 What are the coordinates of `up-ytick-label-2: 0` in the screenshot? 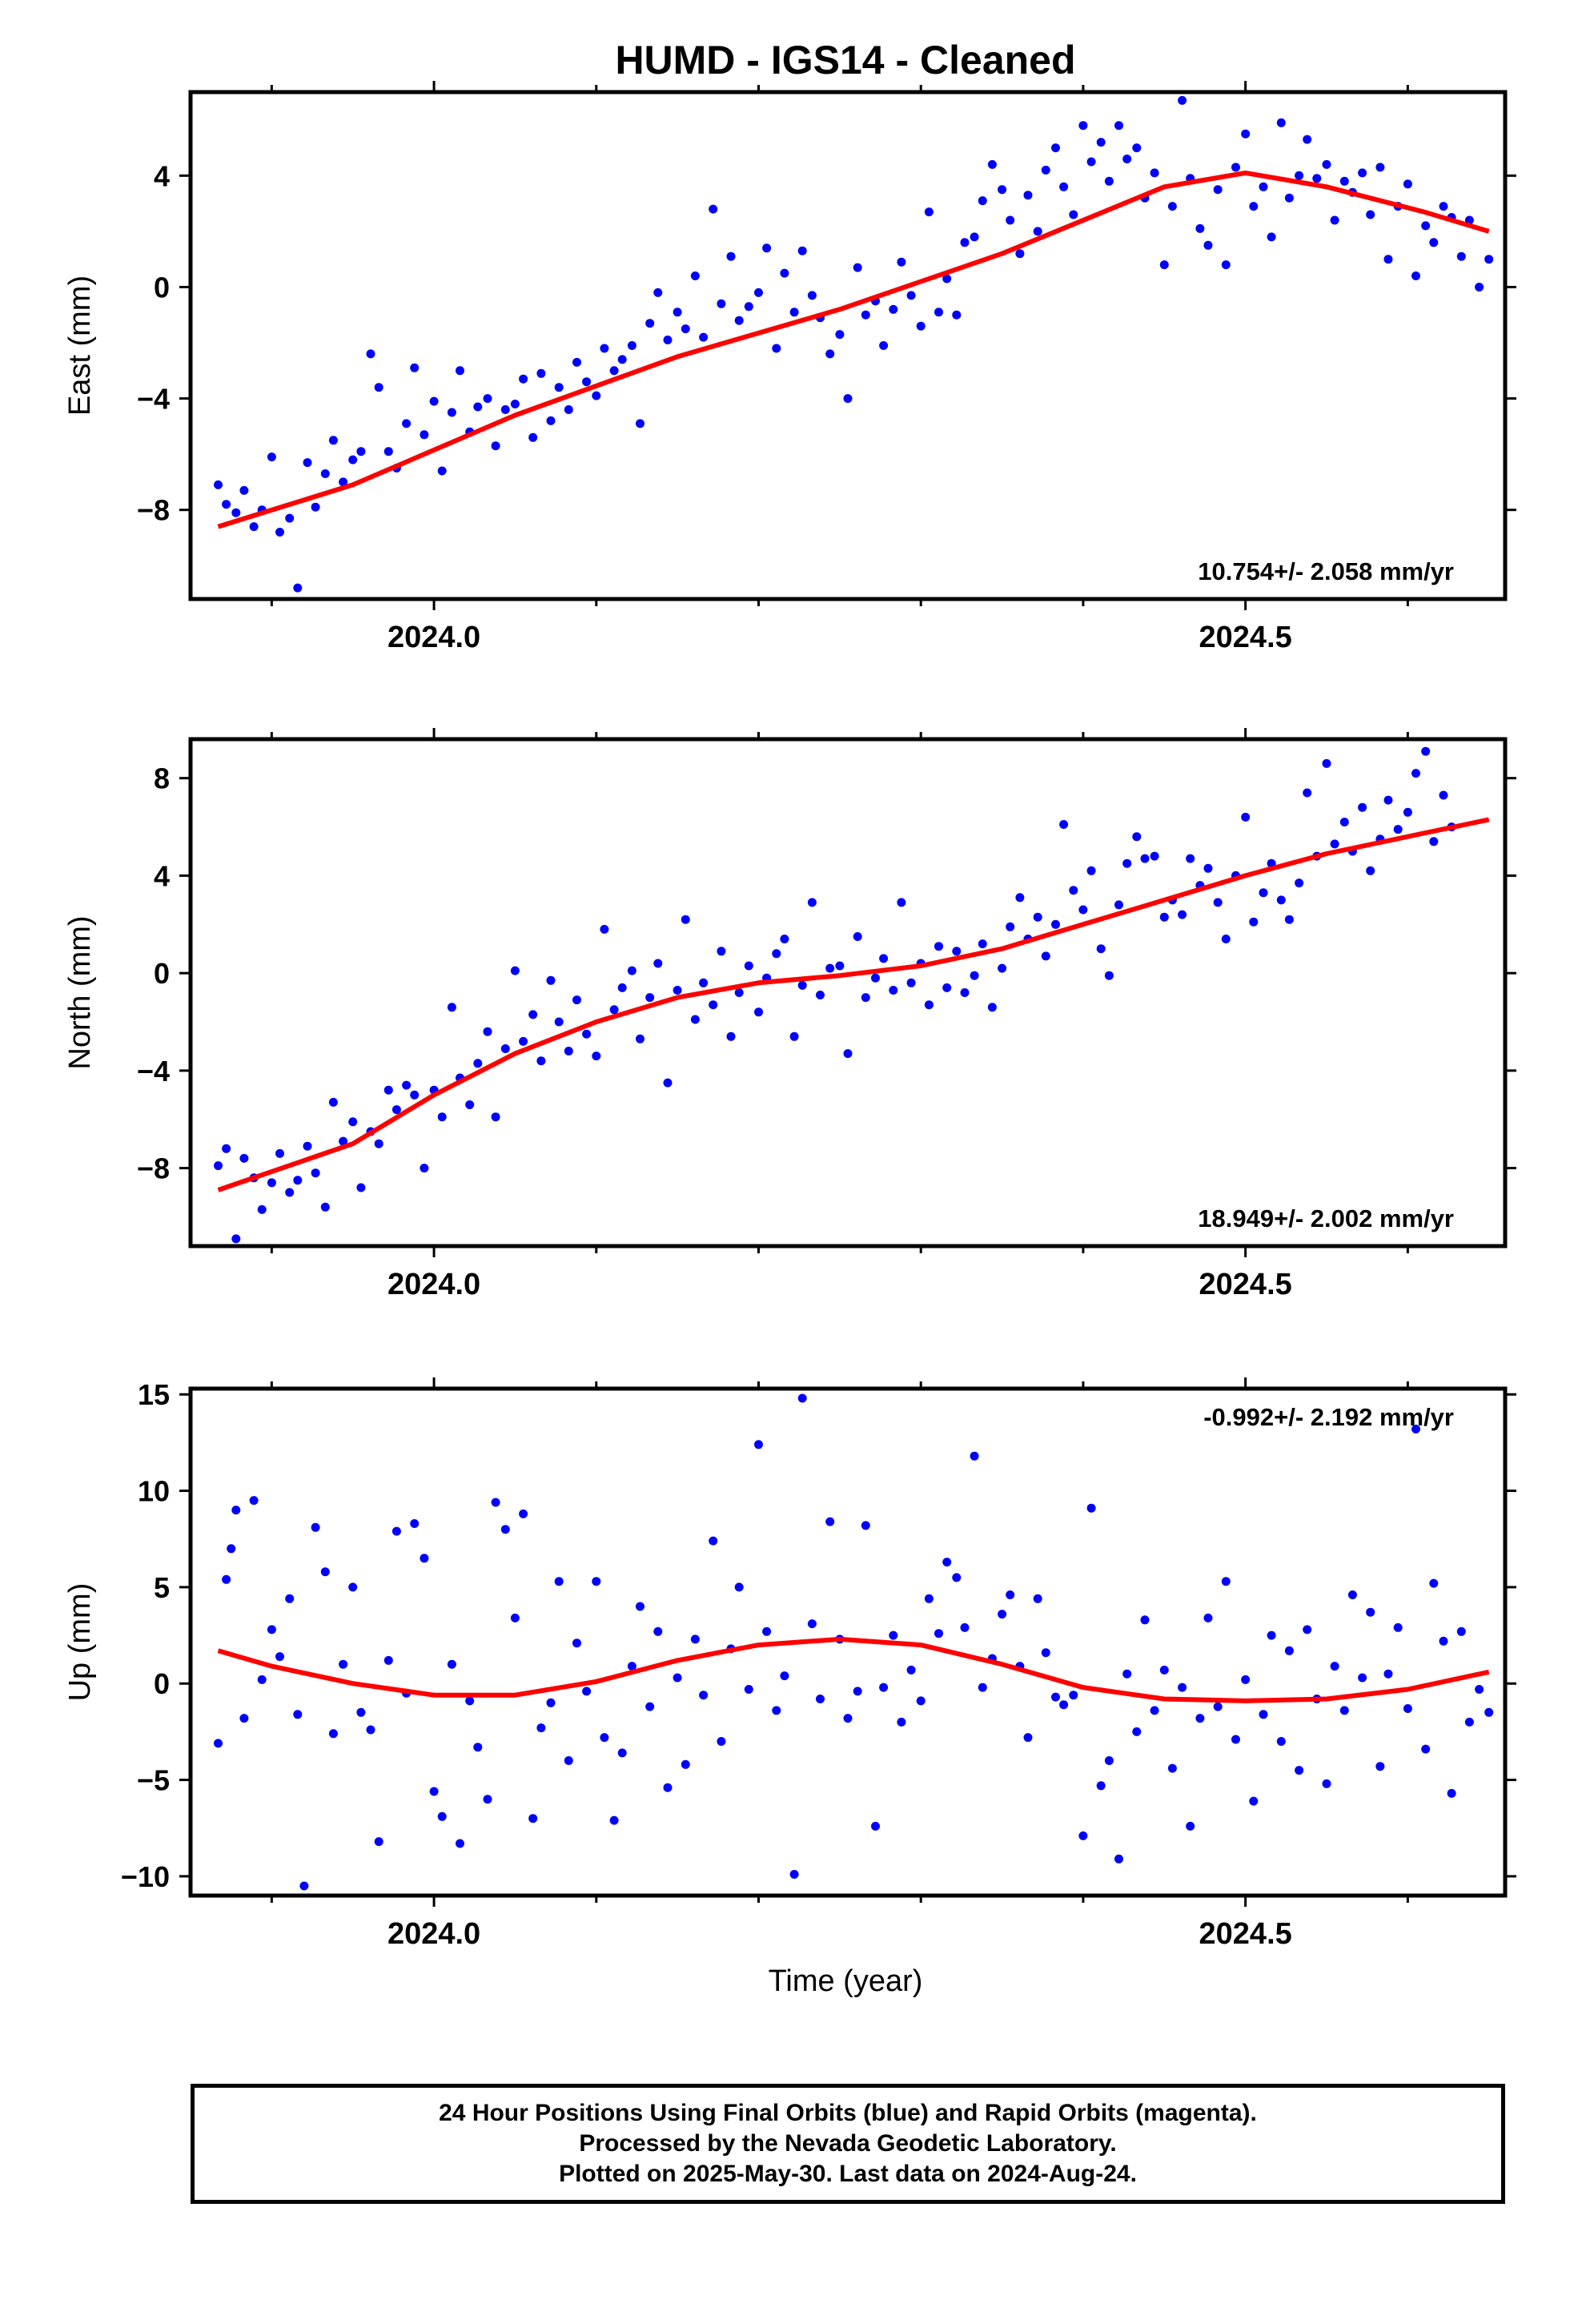 It's located at (162, 1683).